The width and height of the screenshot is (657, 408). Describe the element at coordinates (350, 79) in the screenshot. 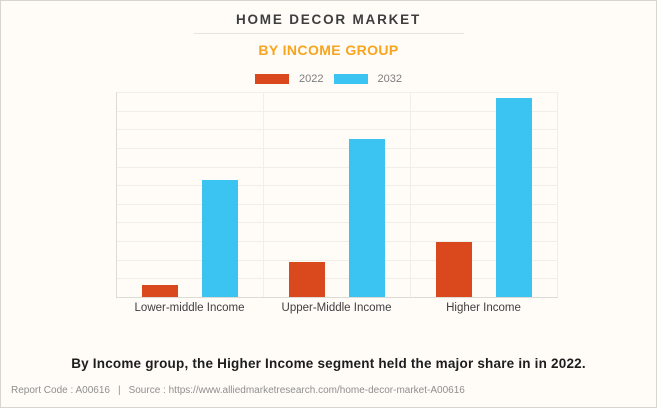

I see `legend-swatch-2032` at that location.